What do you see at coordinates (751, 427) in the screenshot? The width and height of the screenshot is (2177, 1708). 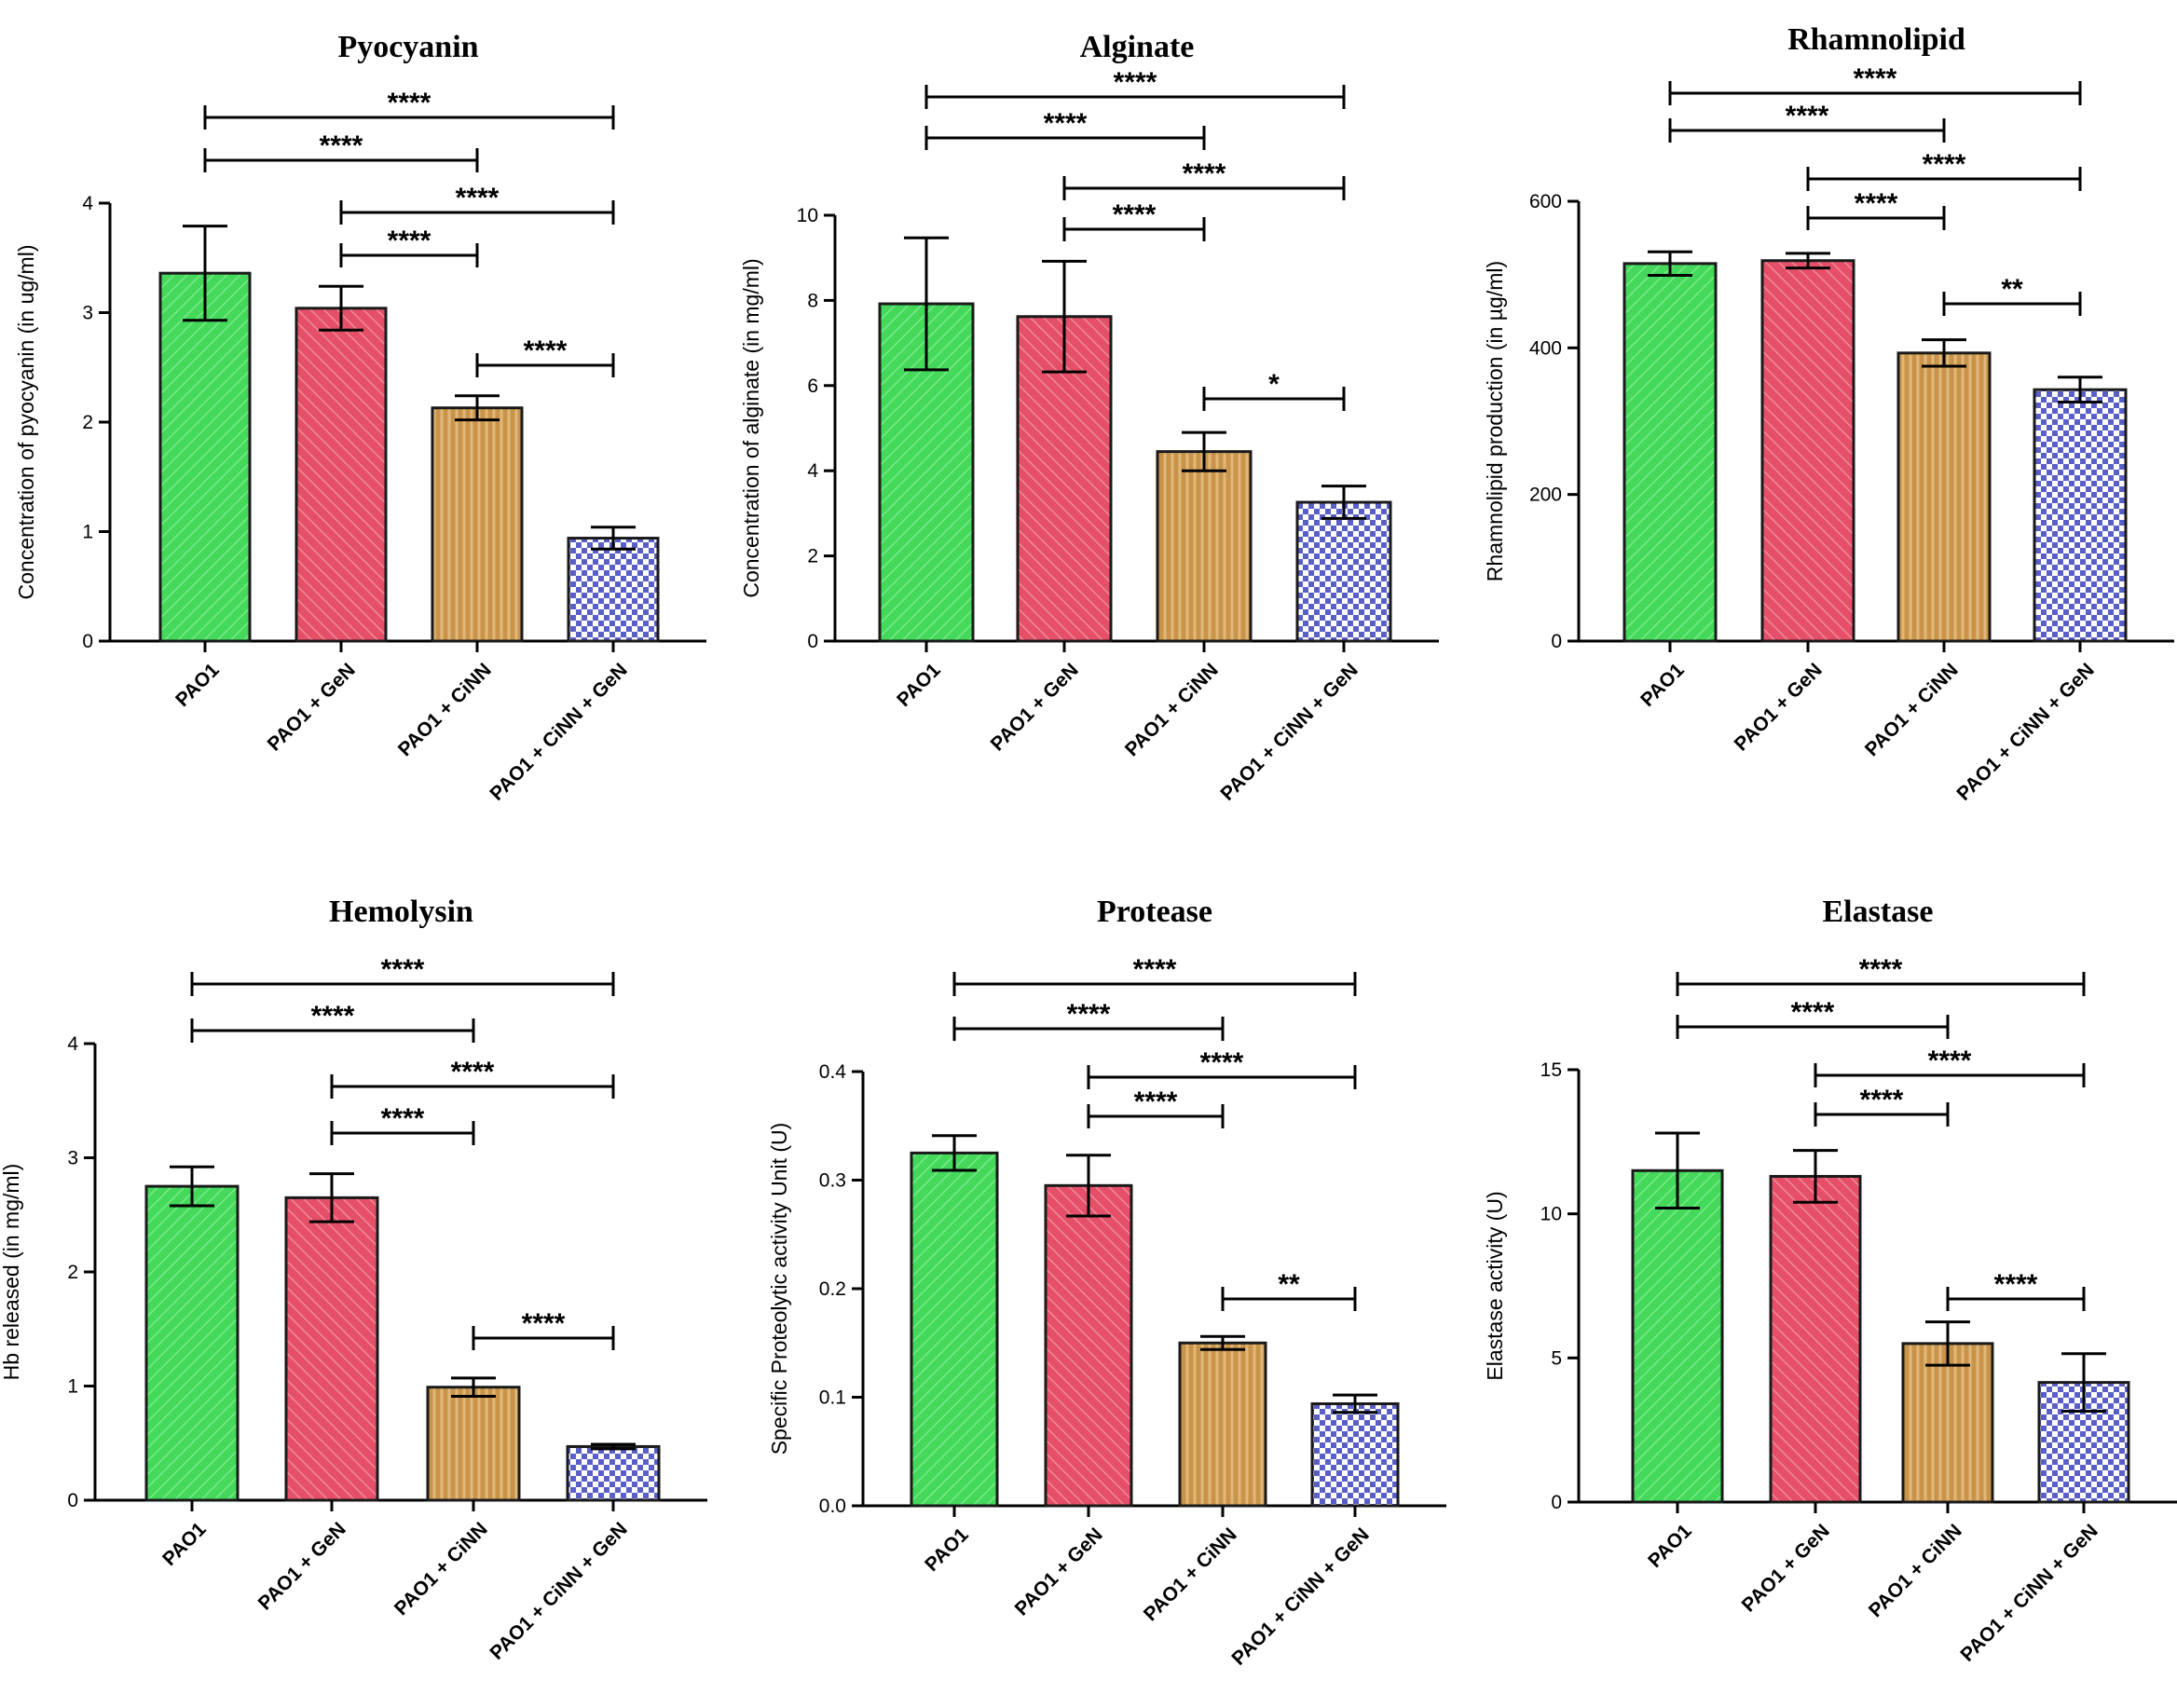 I see `y-axis-label: Concentration of alginate (in mg/ml)` at bounding box center [751, 427].